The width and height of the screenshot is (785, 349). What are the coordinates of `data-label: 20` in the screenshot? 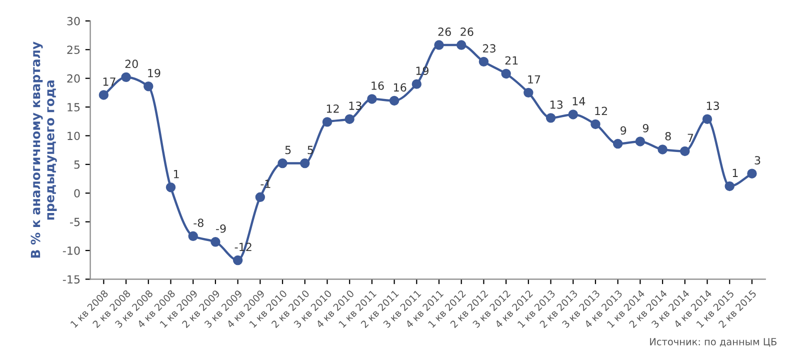 It's located at (131, 64).